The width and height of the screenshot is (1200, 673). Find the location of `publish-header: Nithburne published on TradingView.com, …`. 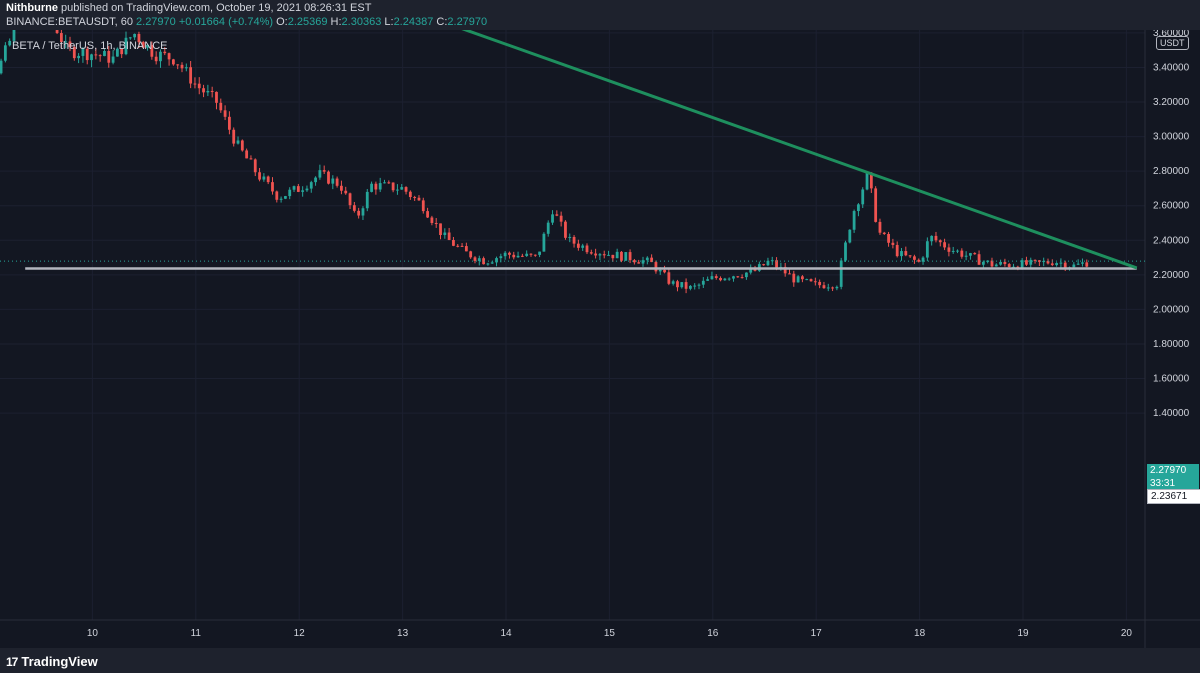

publish-header: Nithburne published on TradingView.com, … is located at coordinates (600, 15).